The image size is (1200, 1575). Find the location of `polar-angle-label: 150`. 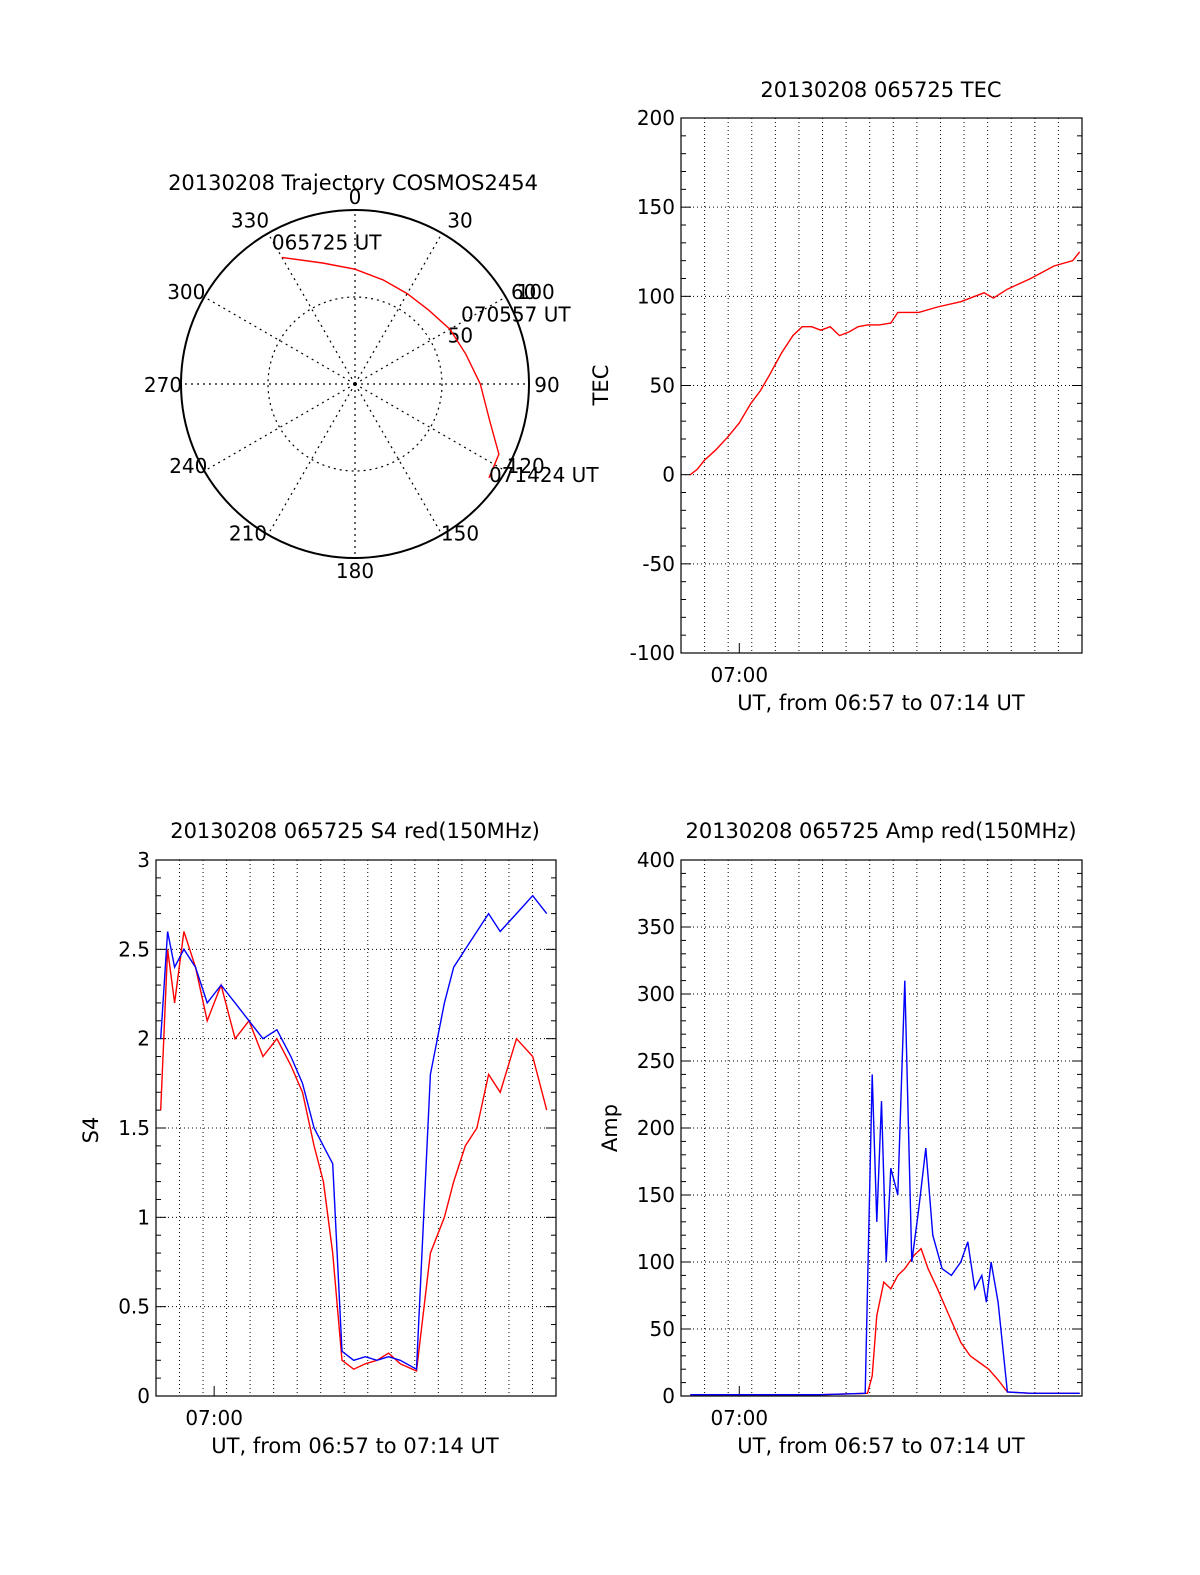

polar-angle-label: 150 is located at coordinates (460, 534).